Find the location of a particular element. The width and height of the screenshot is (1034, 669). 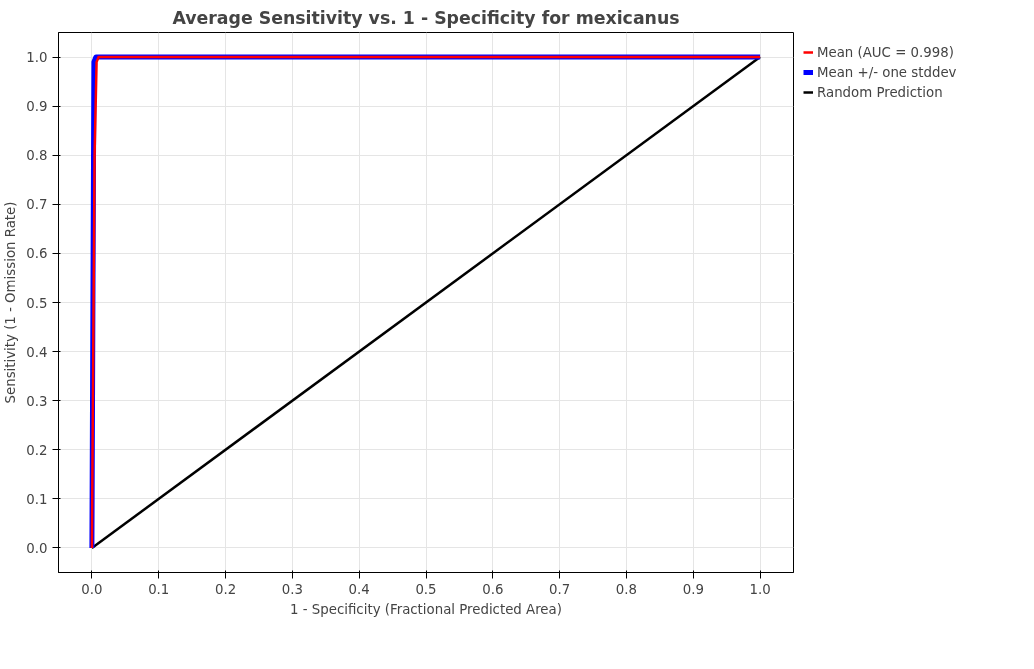

y-tick-label: 0.5 is located at coordinates (37, 303).